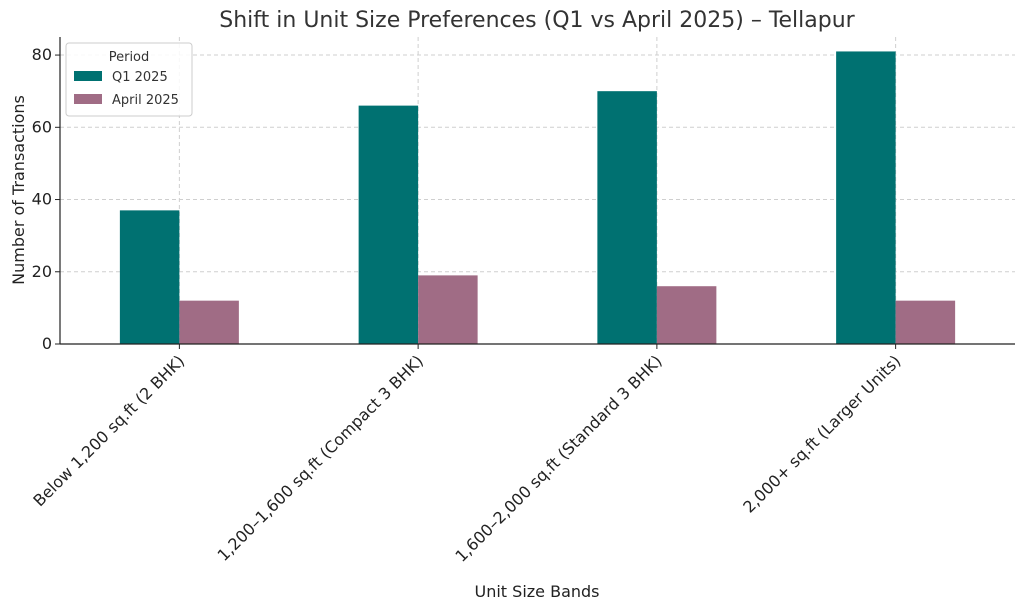 The height and width of the screenshot is (611, 1024). Describe the element at coordinates (537, 591) in the screenshot. I see `x-axis-label: Unit Size Bands` at that location.